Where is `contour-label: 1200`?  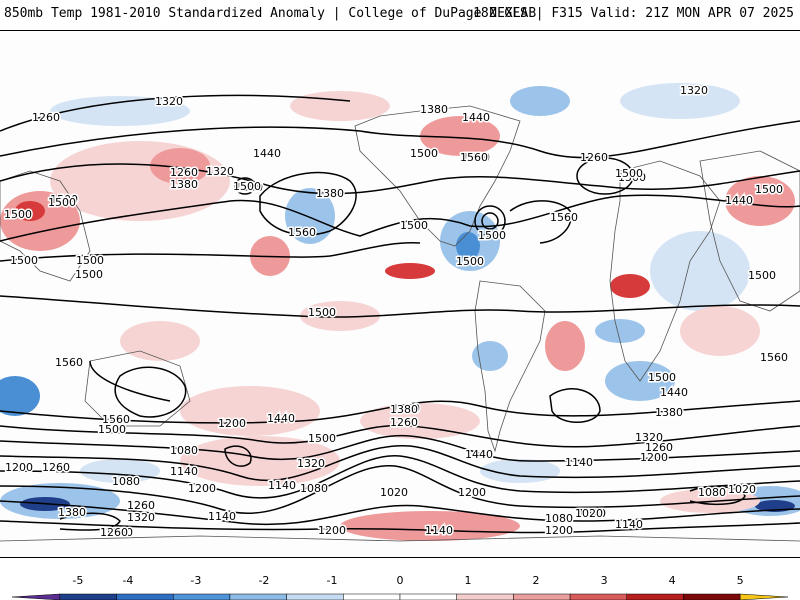
contour-label: 1200 is located at coordinates (232, 423).